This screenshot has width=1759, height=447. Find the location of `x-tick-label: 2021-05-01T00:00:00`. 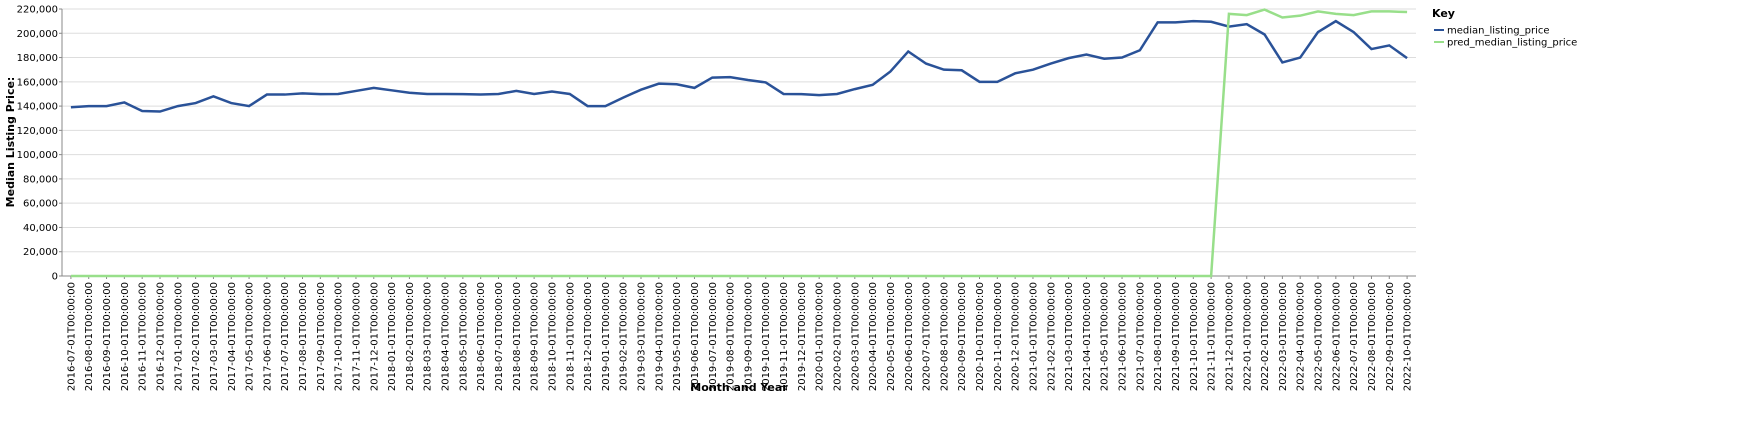

x-tick-label: 2021-05-01T00:00:00 is located at coordinates (1105, 336).